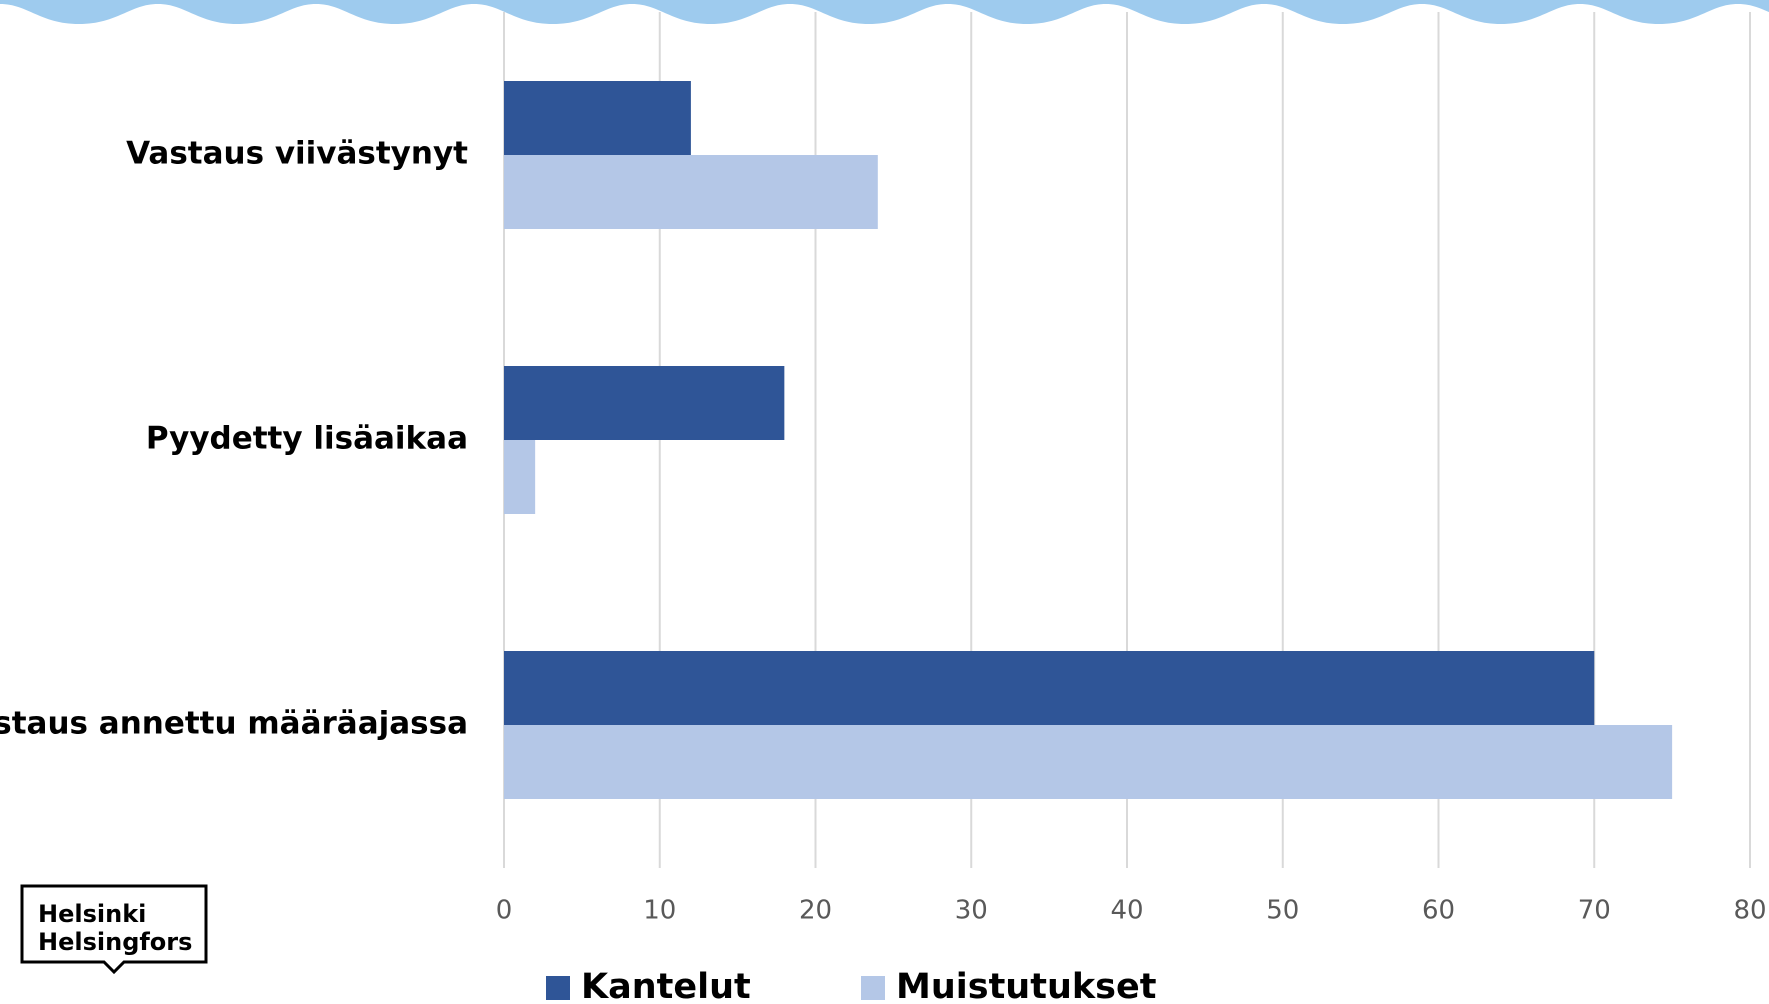  What do you see at coordinates (1126, 911) in the screenshot?
I see `x-tick-label: 40` at bounding box center [1126, 911].